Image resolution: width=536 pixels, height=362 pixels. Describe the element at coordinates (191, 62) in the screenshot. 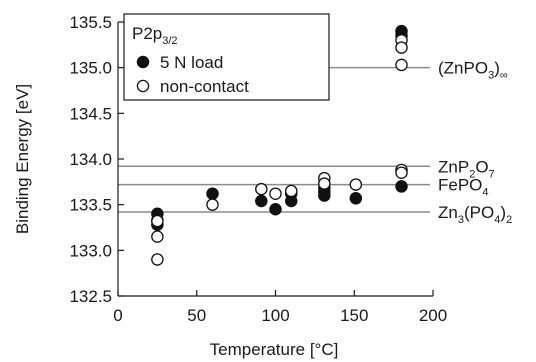

I see `legend-label-5n-load: 5 N load` at that location.